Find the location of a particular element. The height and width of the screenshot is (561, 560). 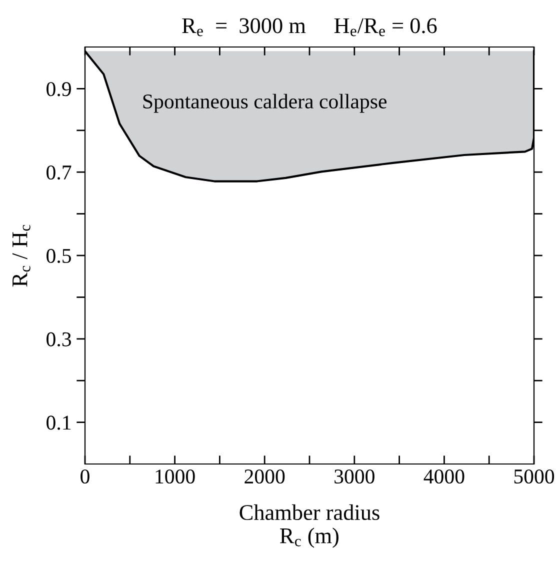

x-tick-label: 2000 is located at coordinates (264, 476).